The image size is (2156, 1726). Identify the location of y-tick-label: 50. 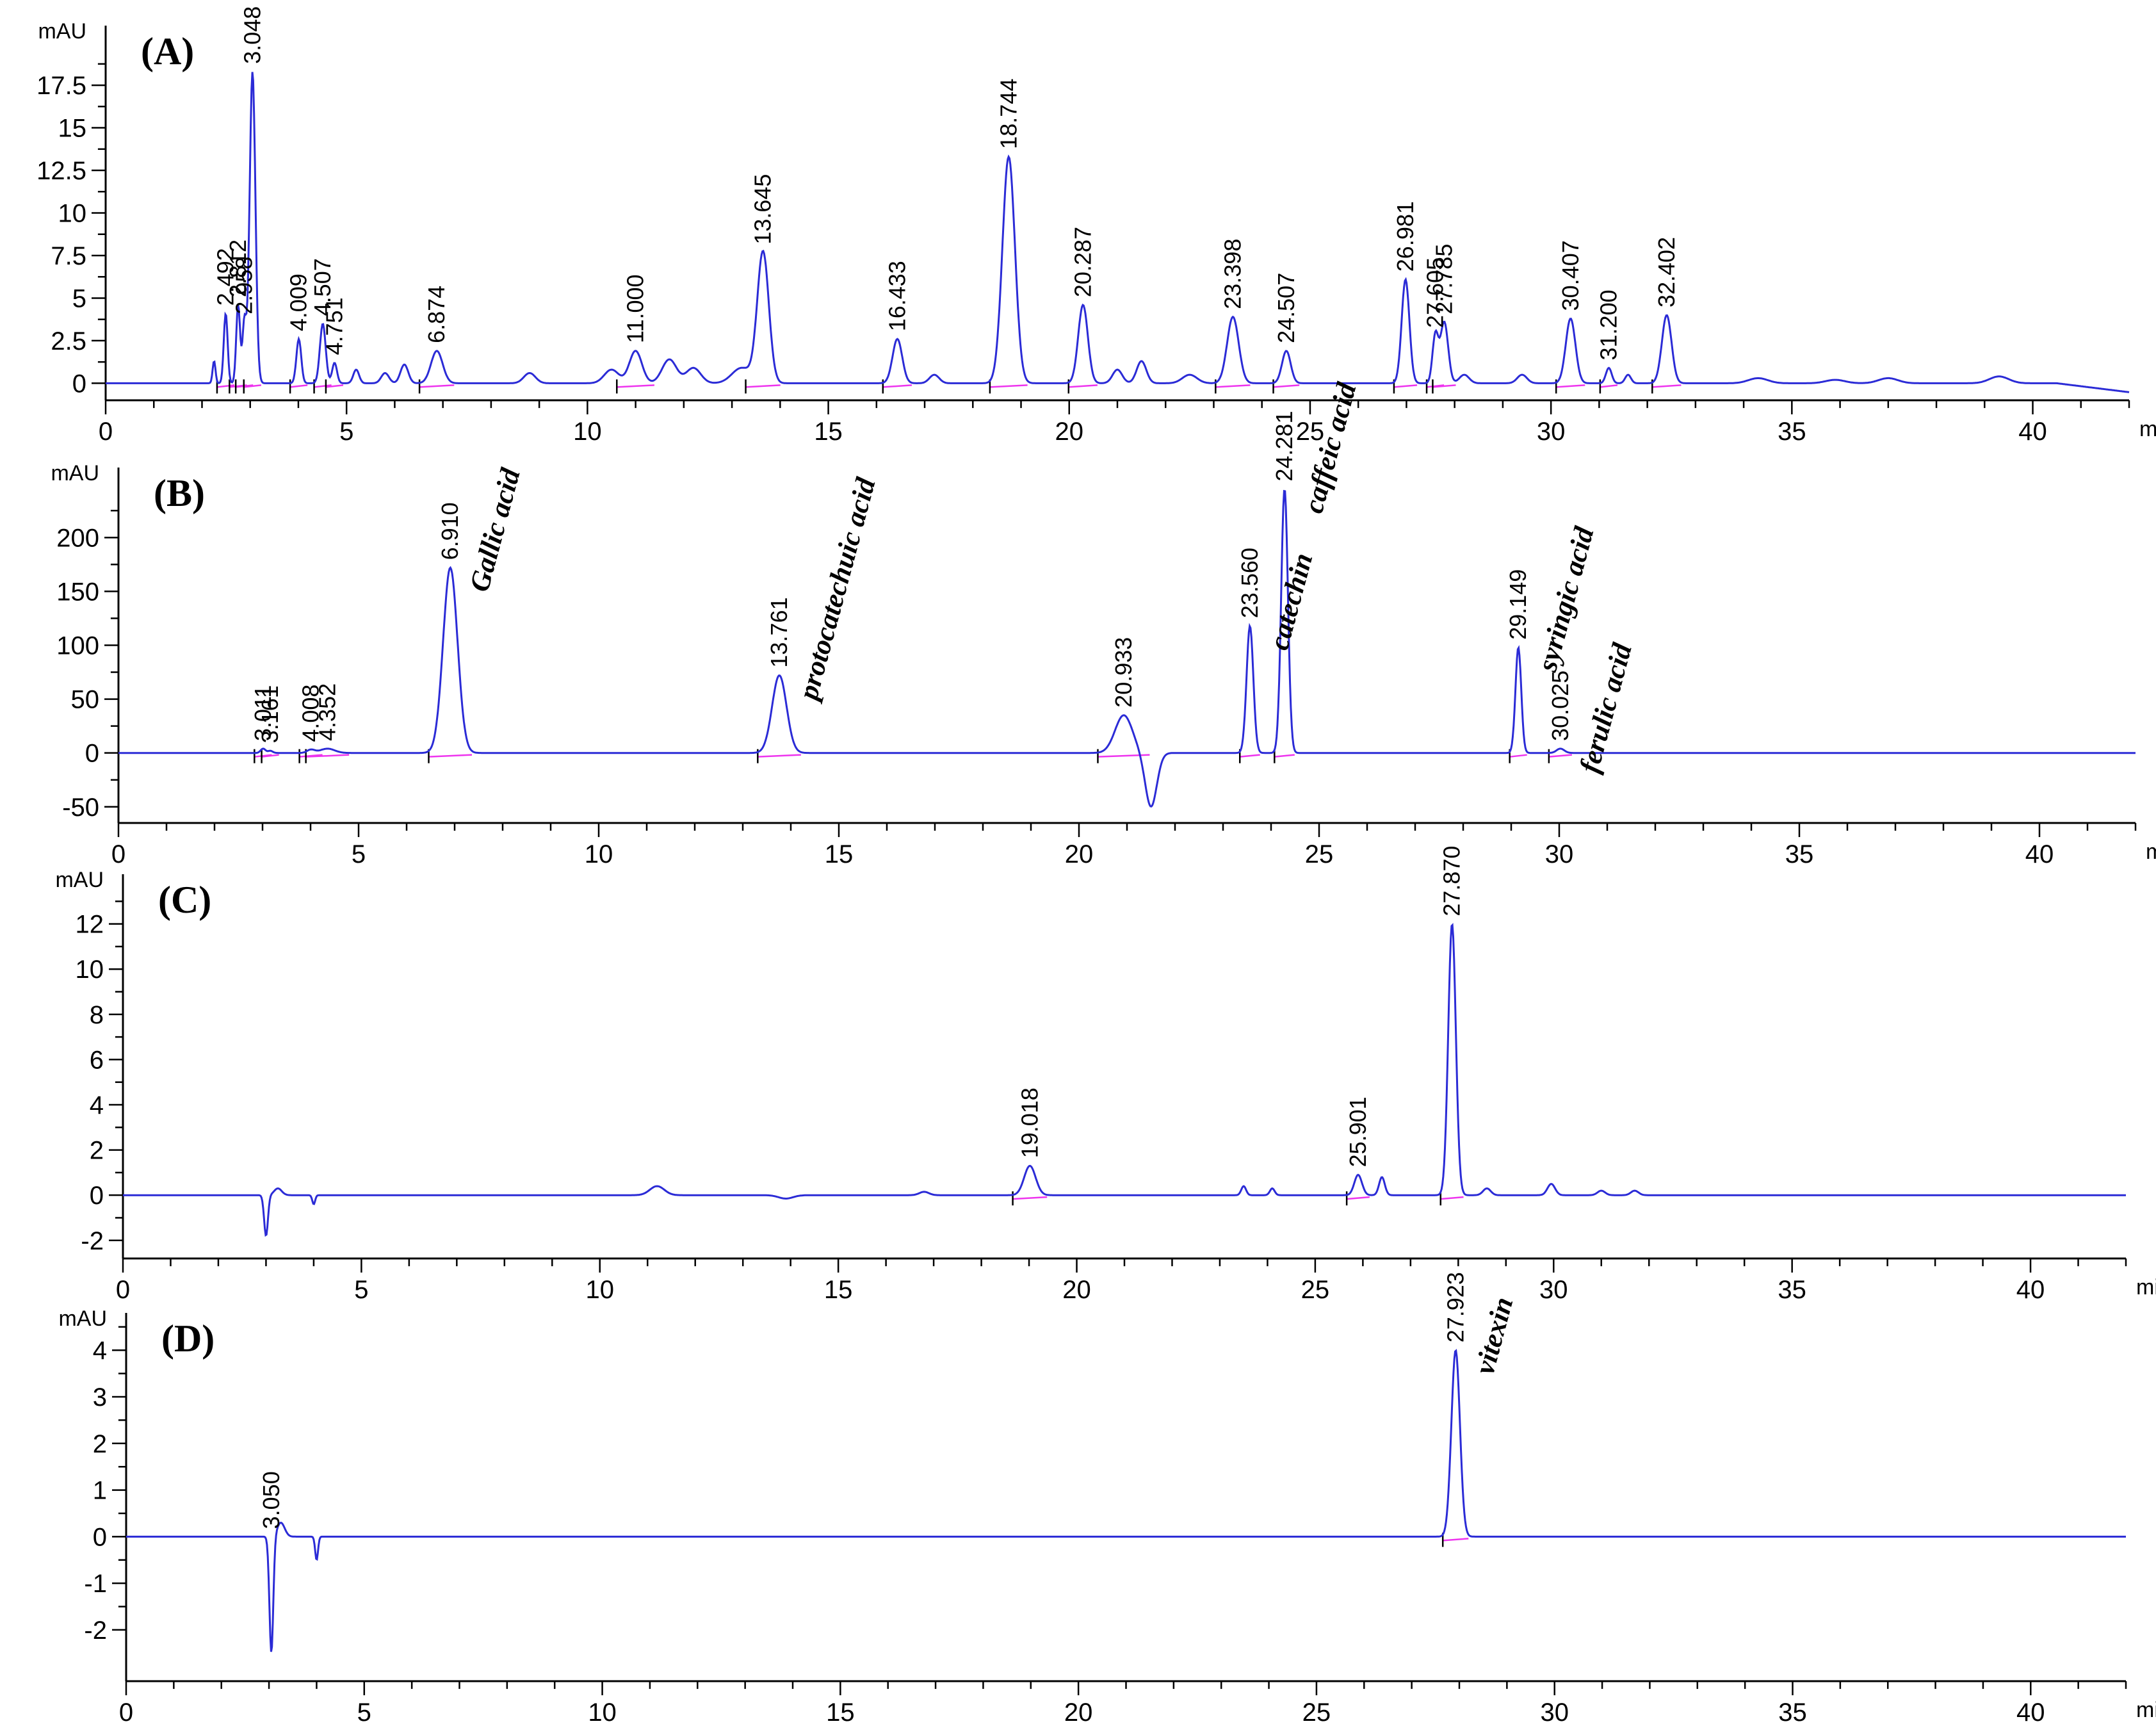
(85, 700).